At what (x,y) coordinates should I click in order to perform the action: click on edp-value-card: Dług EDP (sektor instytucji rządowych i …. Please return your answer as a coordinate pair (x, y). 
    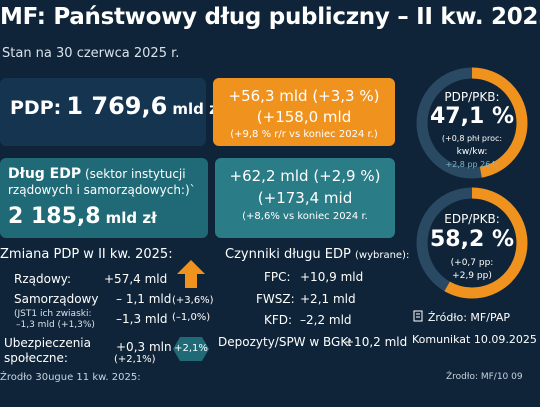
    Looking at the image, I should click on (104, 198).